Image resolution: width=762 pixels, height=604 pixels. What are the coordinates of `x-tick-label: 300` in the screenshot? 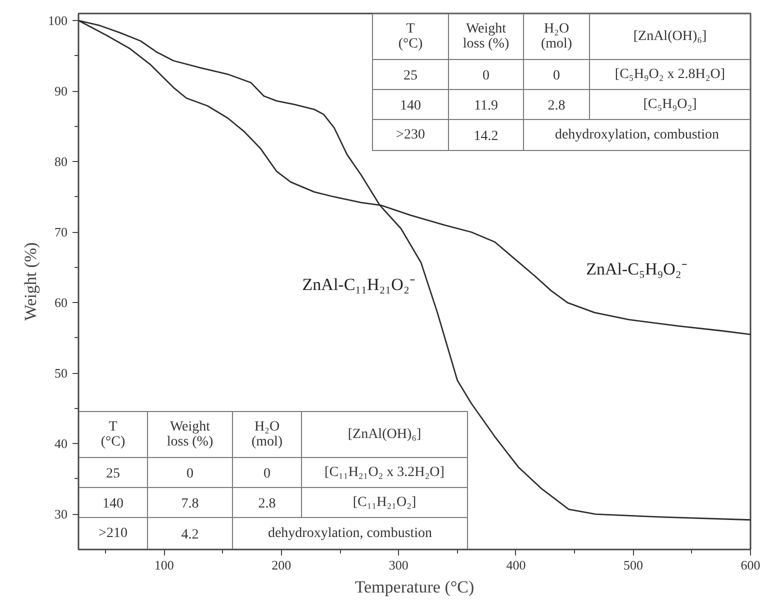 It's located at (398, 565).